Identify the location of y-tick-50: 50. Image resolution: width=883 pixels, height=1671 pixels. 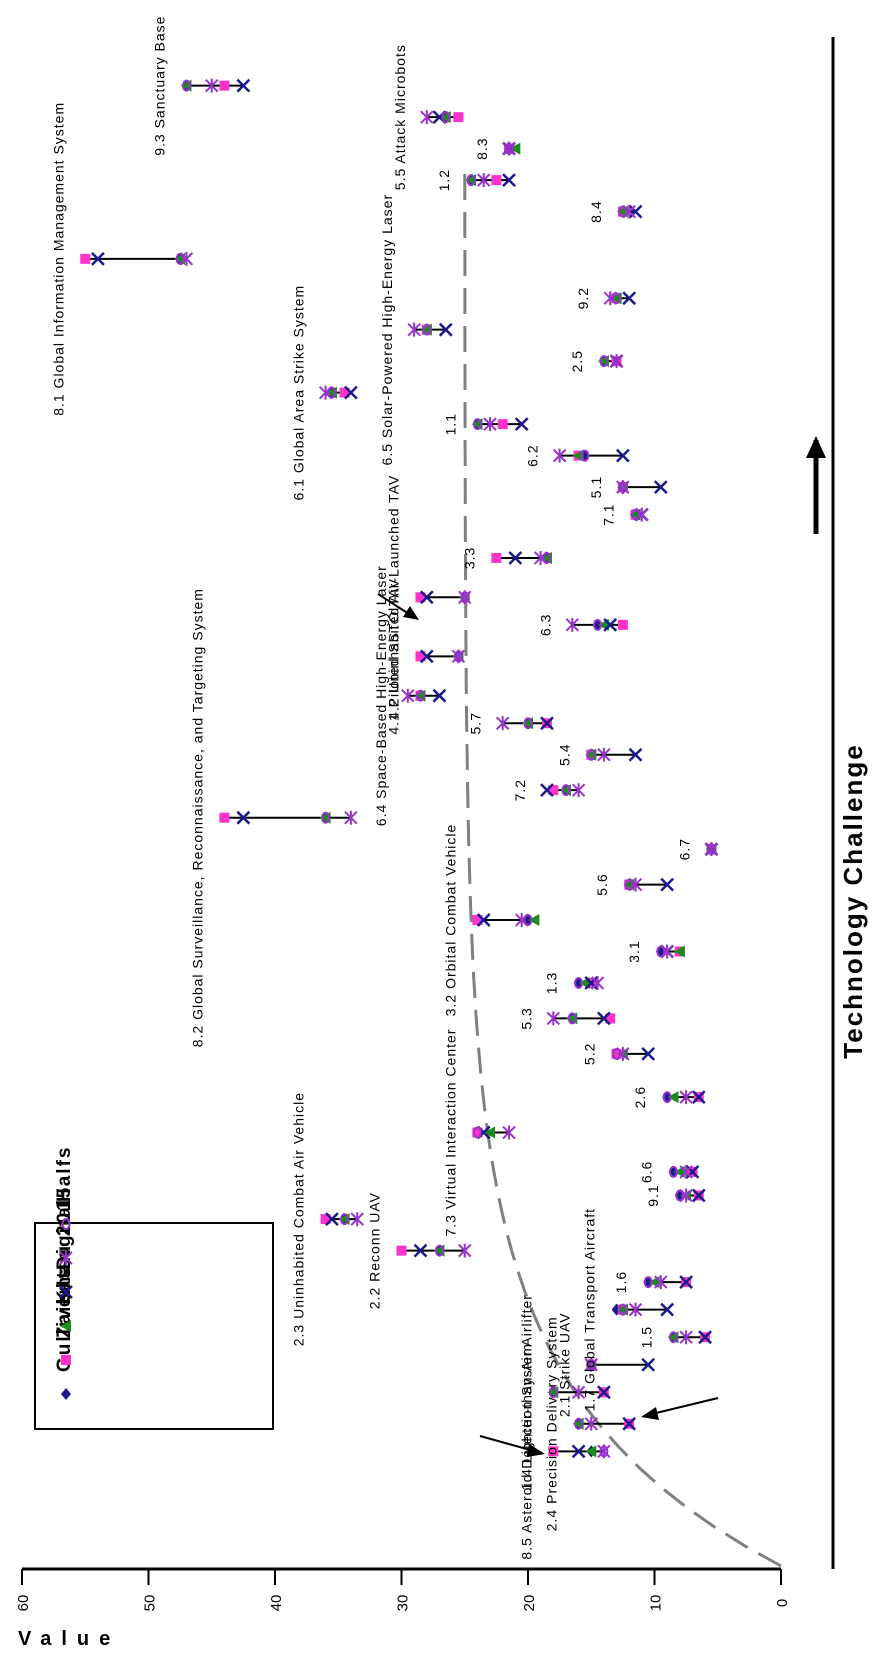
(150, 1590).